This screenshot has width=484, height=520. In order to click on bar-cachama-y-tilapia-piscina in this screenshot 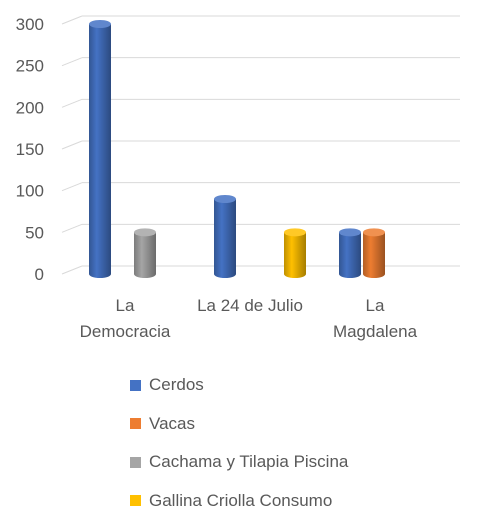, I will do `click(145, 253)`.